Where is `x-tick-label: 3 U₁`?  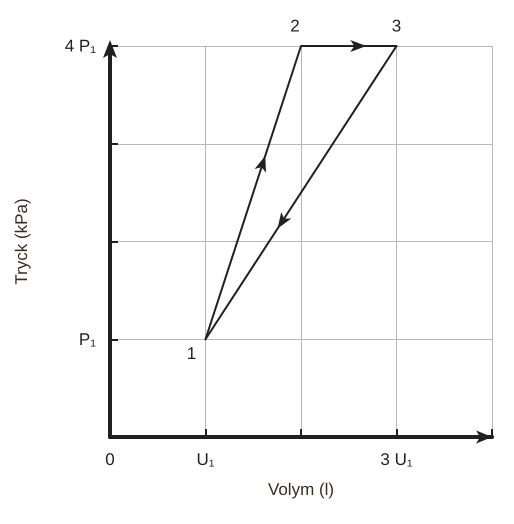 x-tick-label: 3 U₁ is located at coordinates (396, 459).